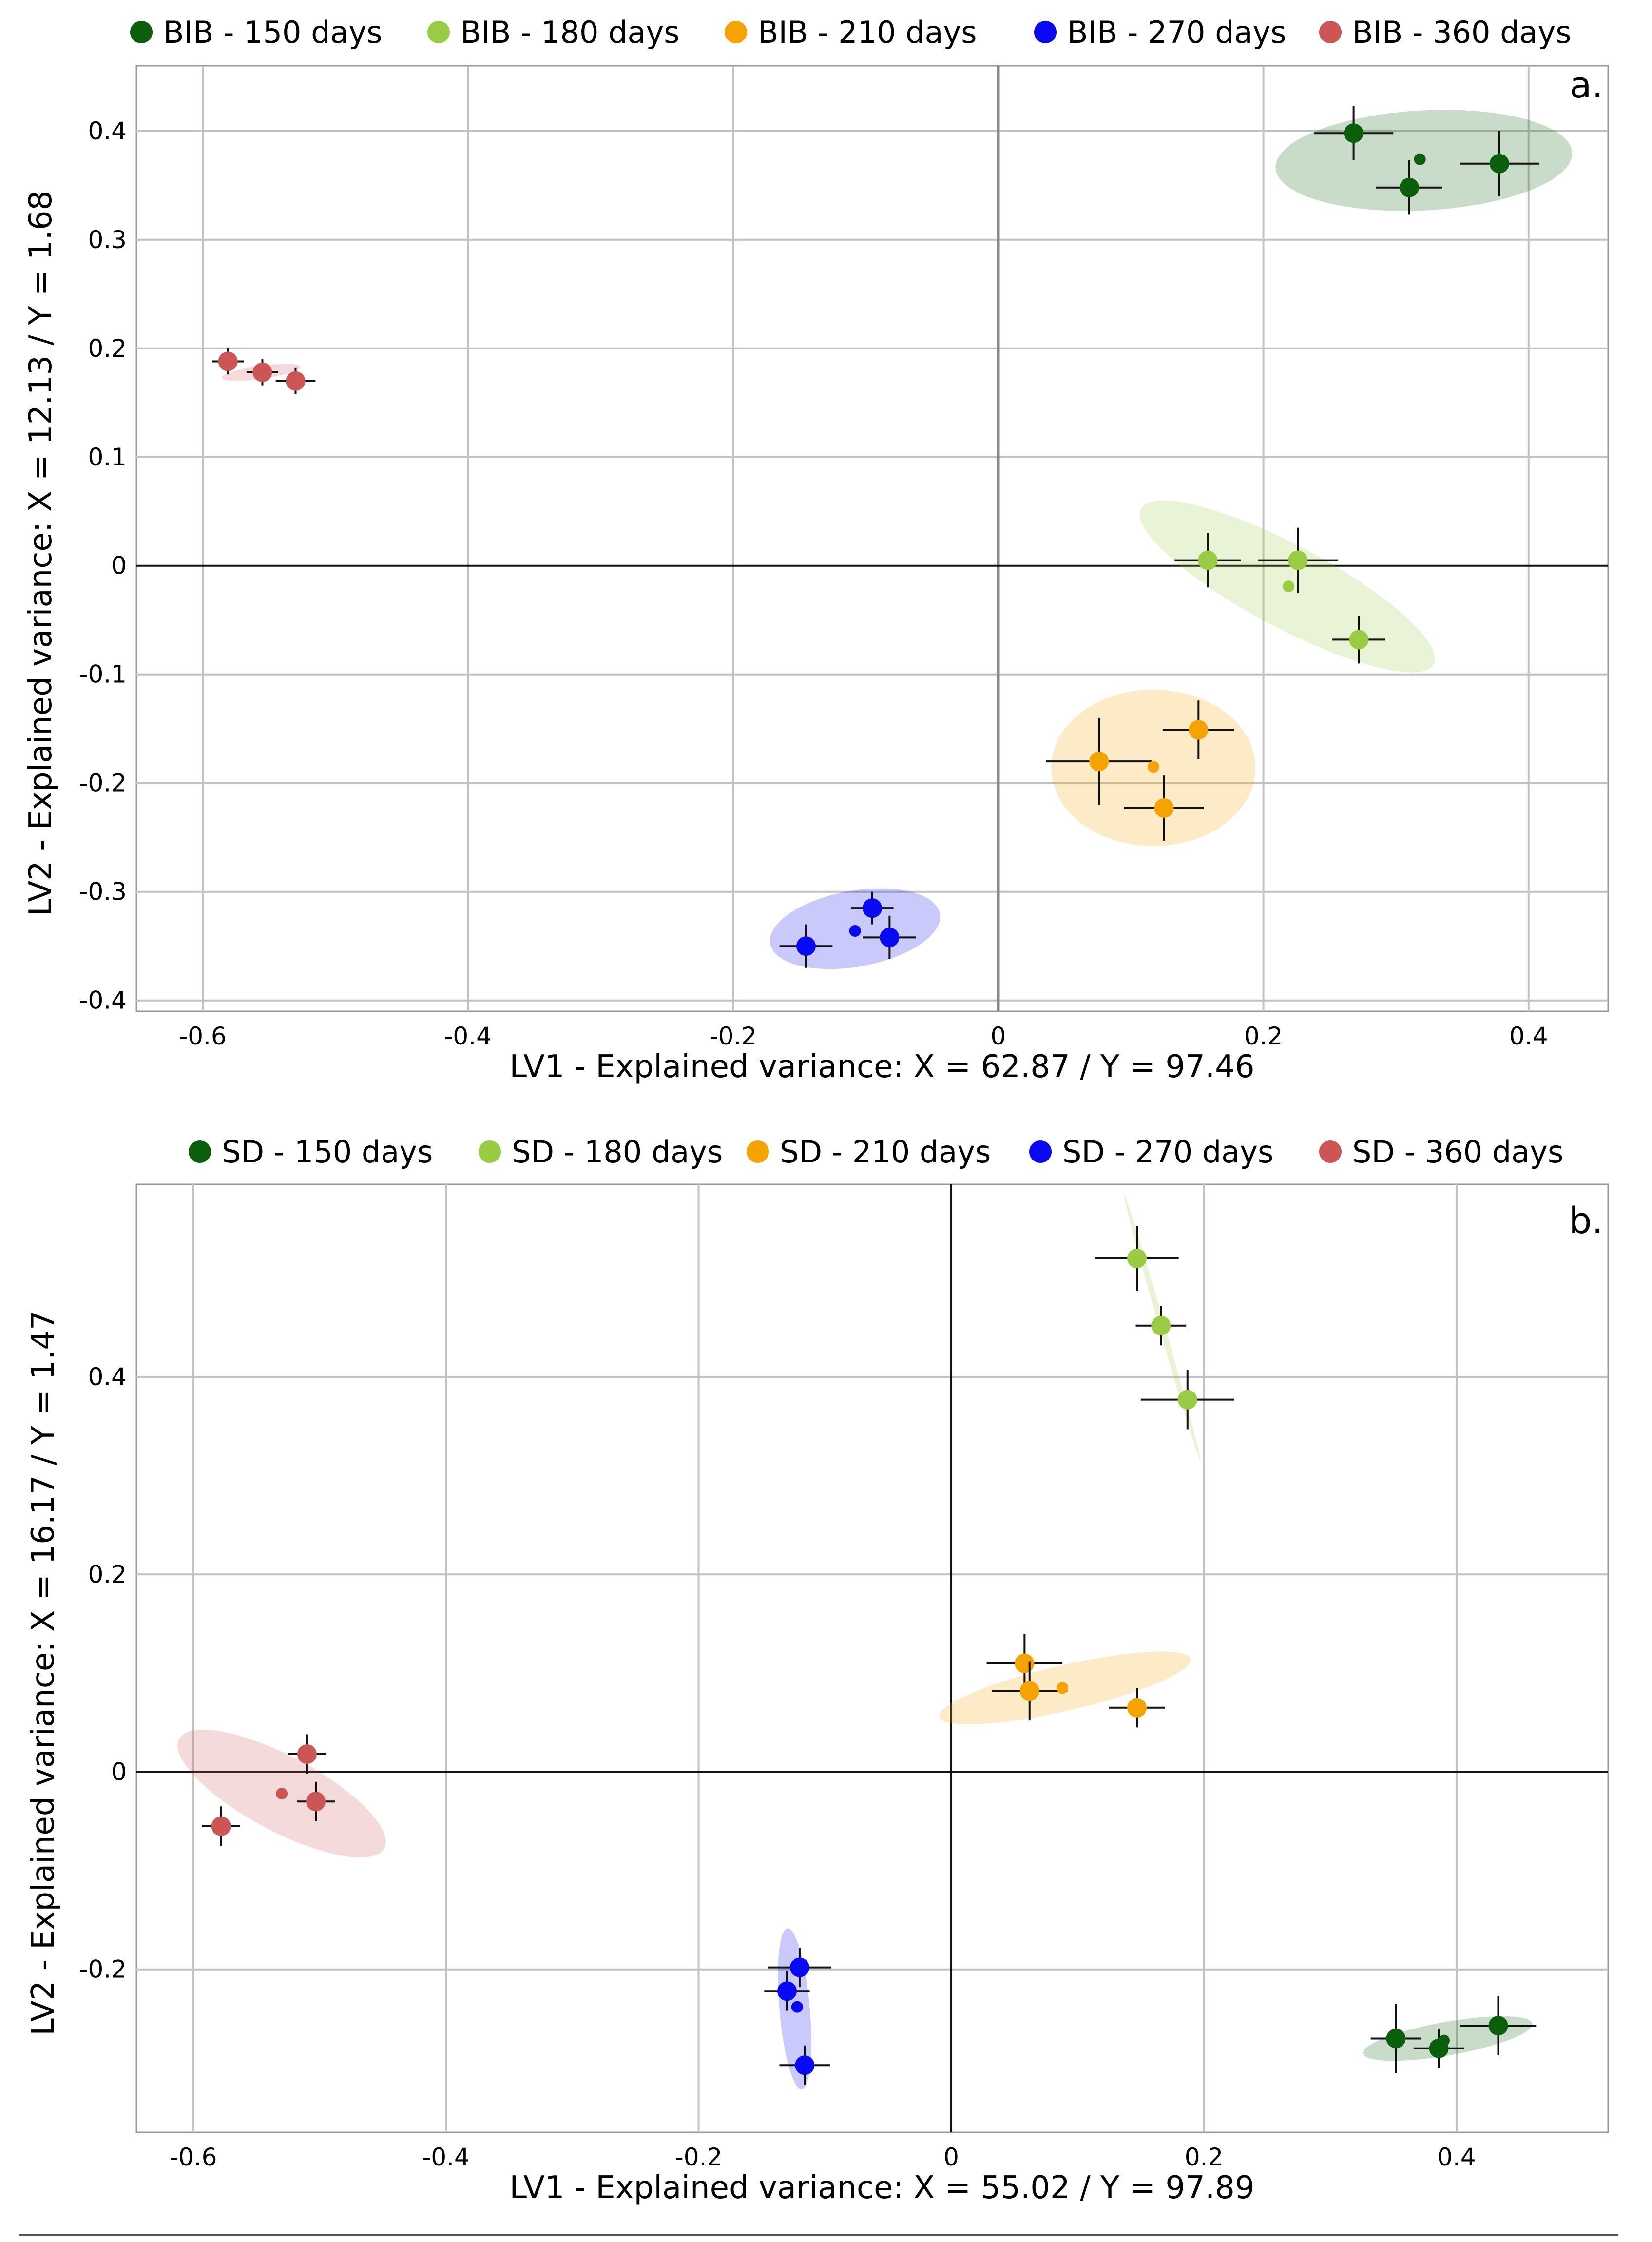  What do you see at coordinates (1586, 85) in the screenshot?
I see `panel-label: a.` at bounding box center [1586, 85].